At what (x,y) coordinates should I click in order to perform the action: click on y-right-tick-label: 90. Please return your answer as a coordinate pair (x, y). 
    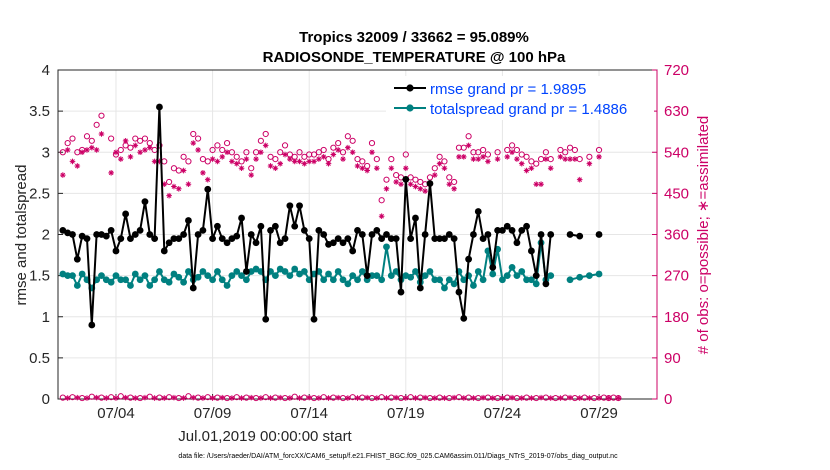
    Looking at the image, I should click on (672, 358).